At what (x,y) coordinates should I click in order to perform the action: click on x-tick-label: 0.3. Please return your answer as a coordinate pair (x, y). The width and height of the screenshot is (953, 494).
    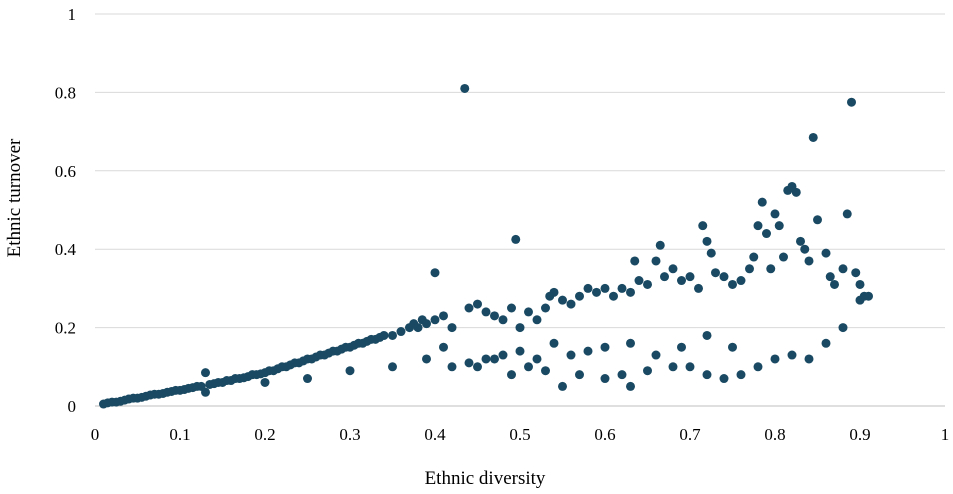
    Looking at the image, I should click on (349, 434).